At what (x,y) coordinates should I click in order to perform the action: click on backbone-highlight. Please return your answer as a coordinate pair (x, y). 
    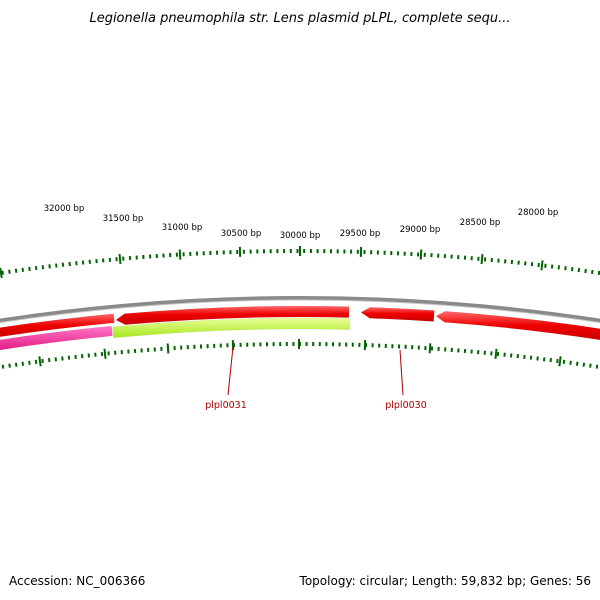
    Looking at the image, I should click on (300, 311).